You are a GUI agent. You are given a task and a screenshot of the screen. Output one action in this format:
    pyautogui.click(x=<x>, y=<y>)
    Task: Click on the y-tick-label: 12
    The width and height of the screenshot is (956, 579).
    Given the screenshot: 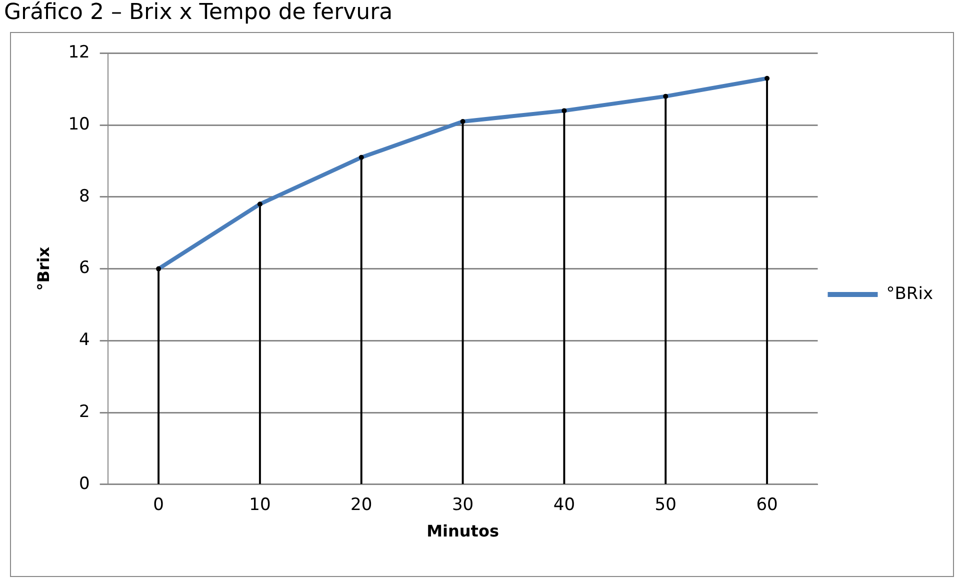 What is the action you would take?
    pyautogui.click(x=79, y=52)
    